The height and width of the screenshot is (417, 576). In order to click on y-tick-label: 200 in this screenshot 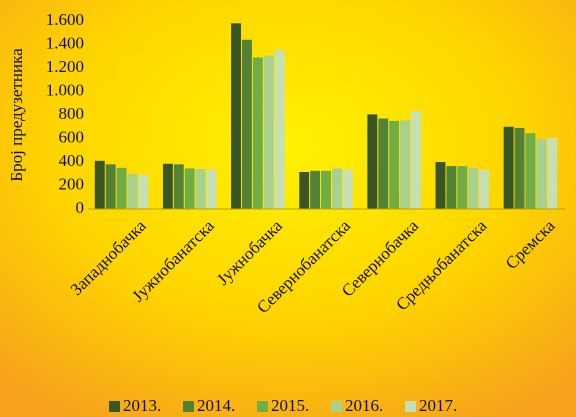, I will do `click(72, 183)`.